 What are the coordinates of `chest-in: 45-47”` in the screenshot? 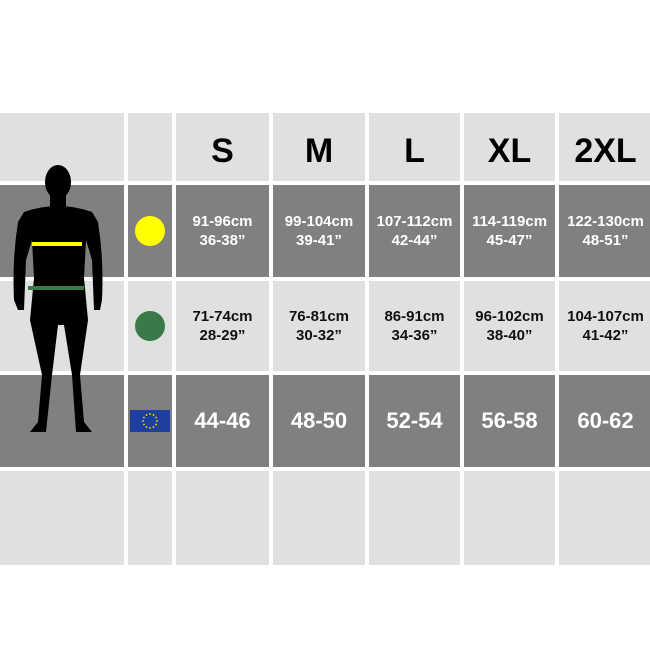 It's located at (509, 240).